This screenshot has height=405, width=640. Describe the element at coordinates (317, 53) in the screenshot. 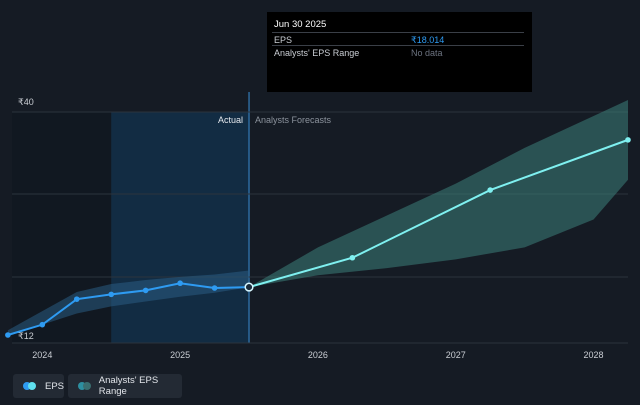

I see `tooltip-range-label: Analysts' EPS Range` at that location.